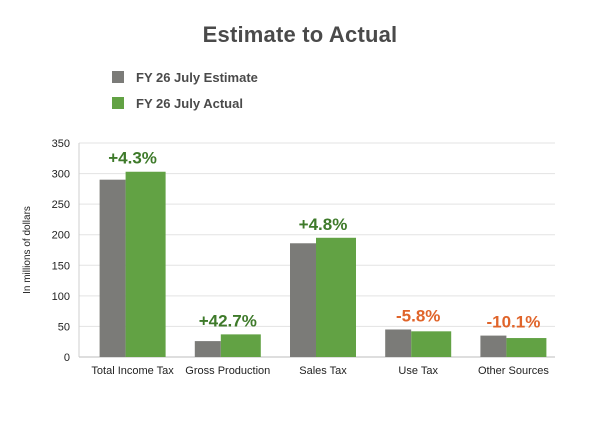  I want to click on legend-label-actual: FY 26 July Actual, so click(189, 103).